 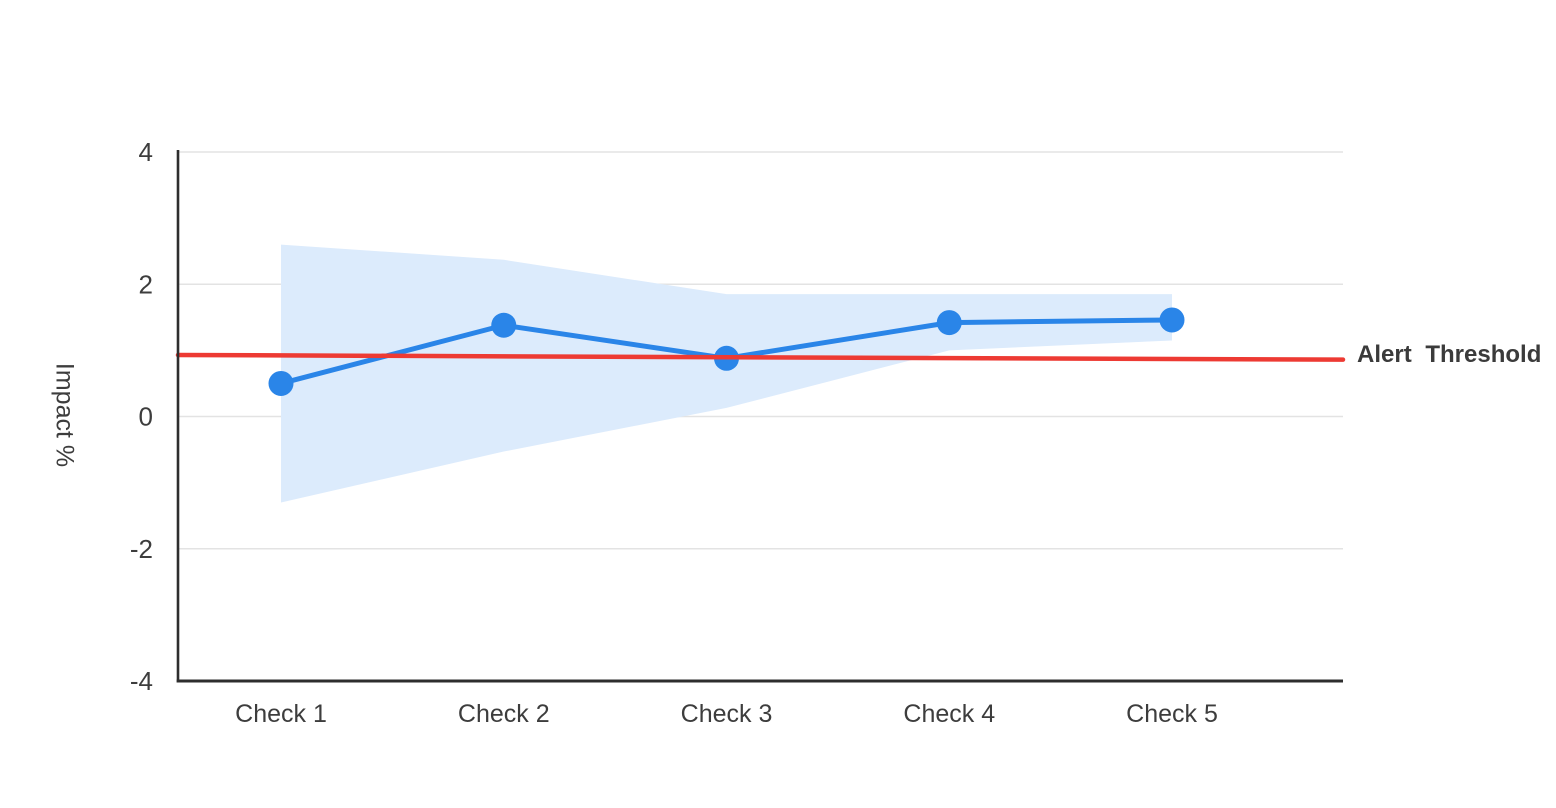 I want to click on x-tick-label: Check 5, so click(x=1172, y=714).